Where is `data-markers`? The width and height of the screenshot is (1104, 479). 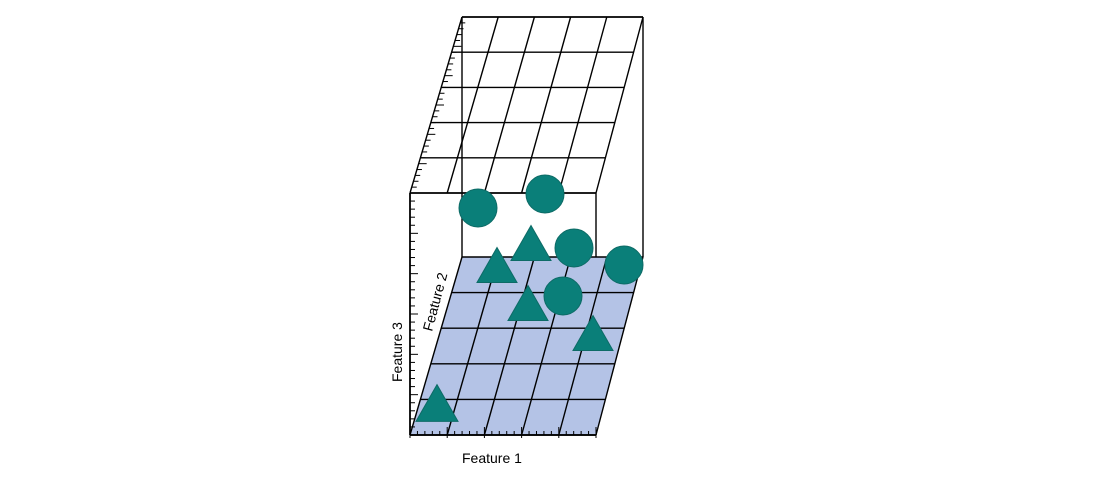
data-markers is located at coordinates (529, 298).